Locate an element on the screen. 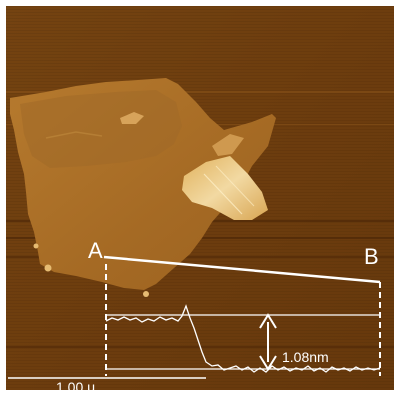 This screenshot has width=400, height=396. height-label: 1.08nm is located at coordinates (305, 357).